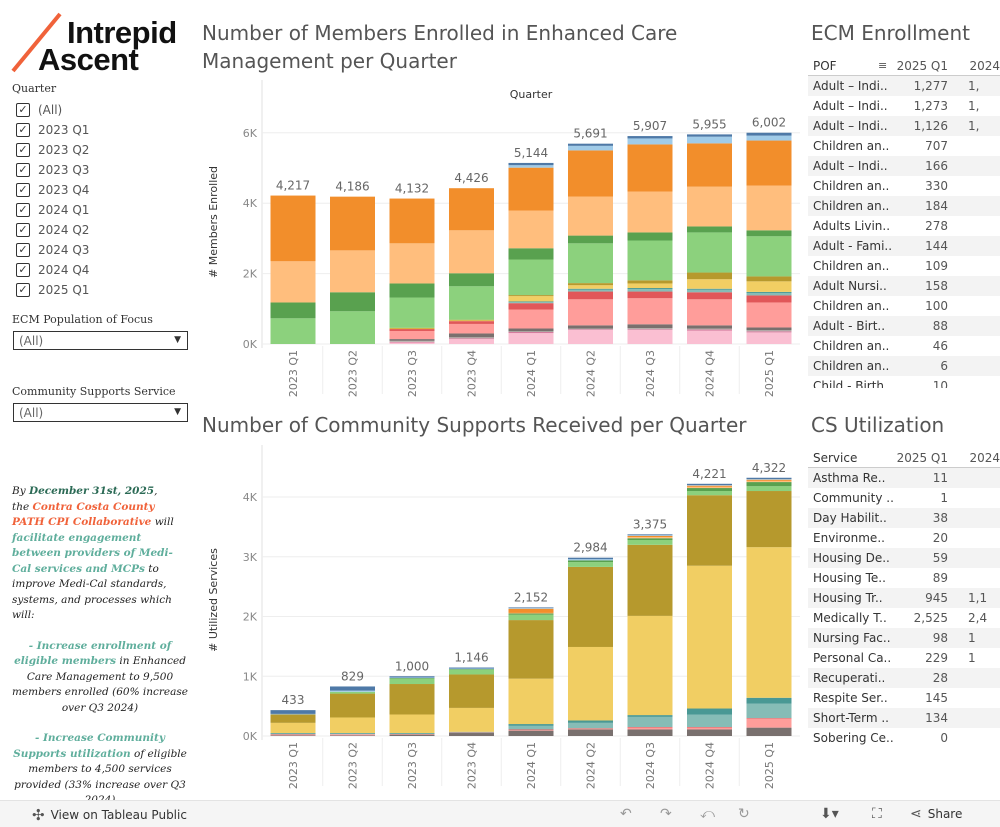 The image size is (1000, 827). I want to click on table-row: Adult – Indi.. 1,273 1,, so click(904, 106).